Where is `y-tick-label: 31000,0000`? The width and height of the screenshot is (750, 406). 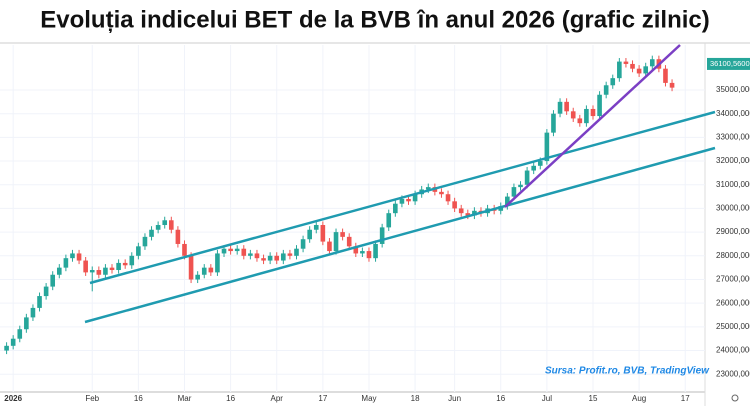 y-tick-label: 31000,0000 is located at coordinates (733, 184).